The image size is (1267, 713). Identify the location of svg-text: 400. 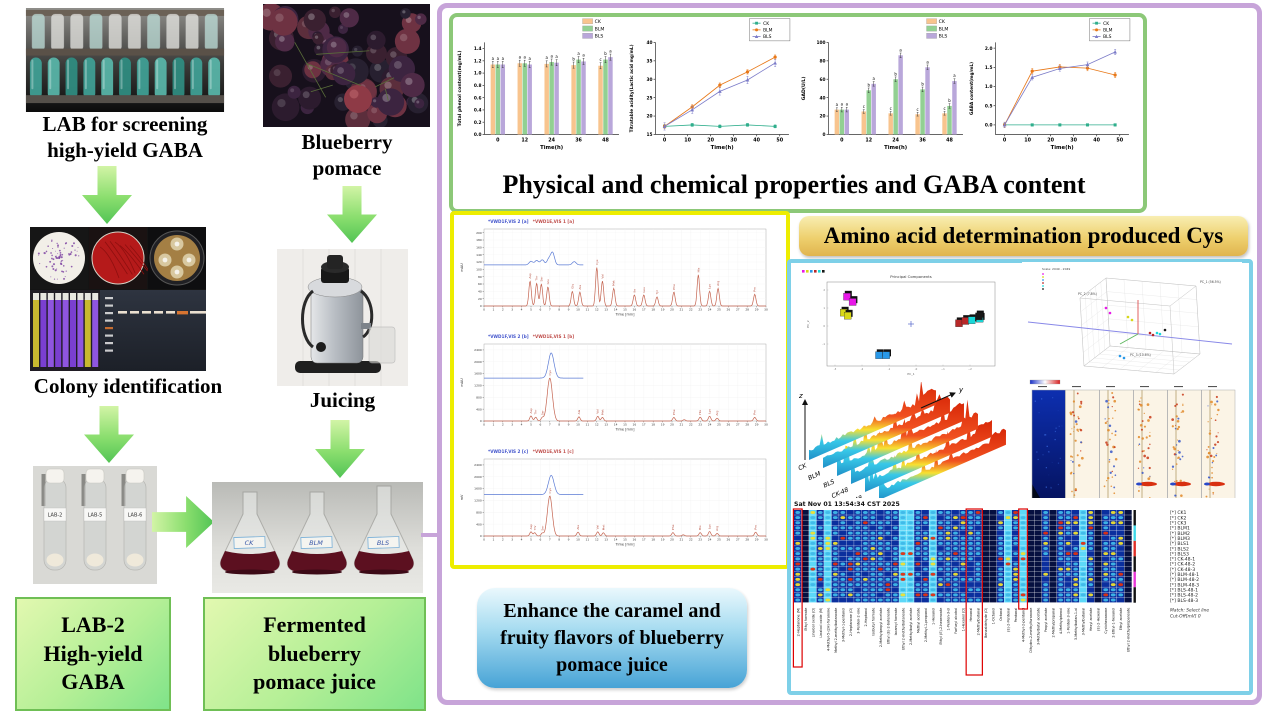
(479, 524).